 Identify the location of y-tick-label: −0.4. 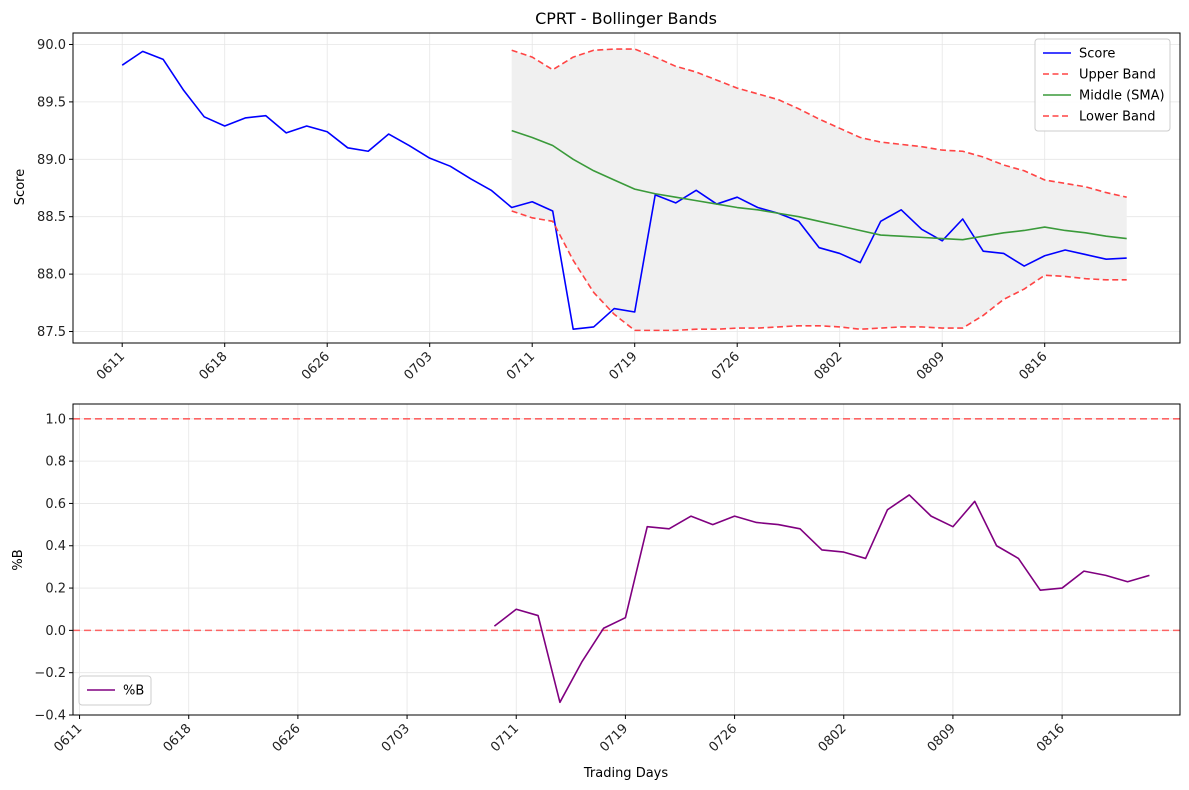
(50, 716).